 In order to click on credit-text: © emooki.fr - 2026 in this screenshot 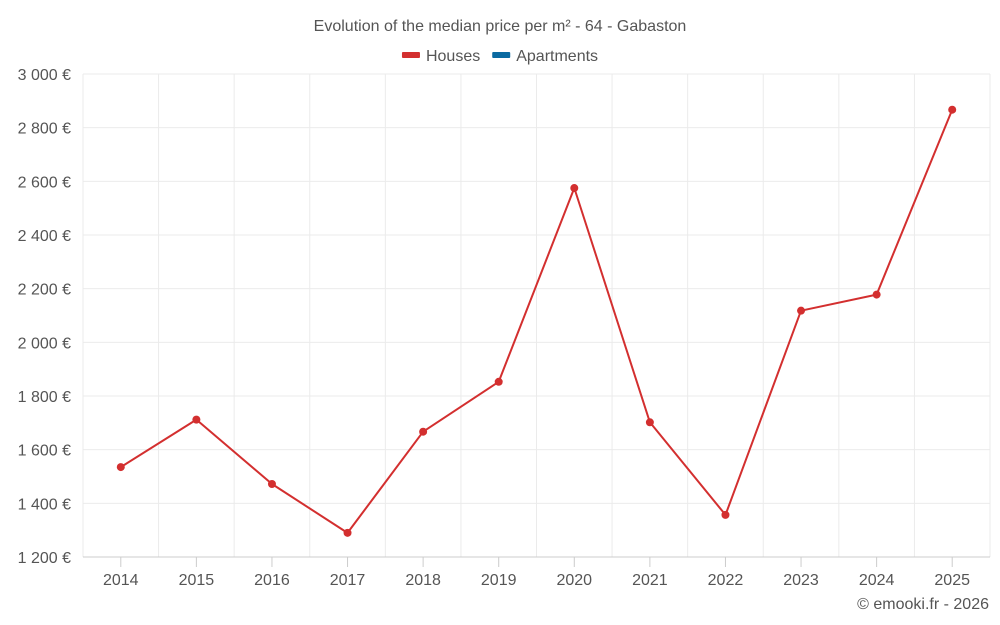, I will do `click(923, 604)`.